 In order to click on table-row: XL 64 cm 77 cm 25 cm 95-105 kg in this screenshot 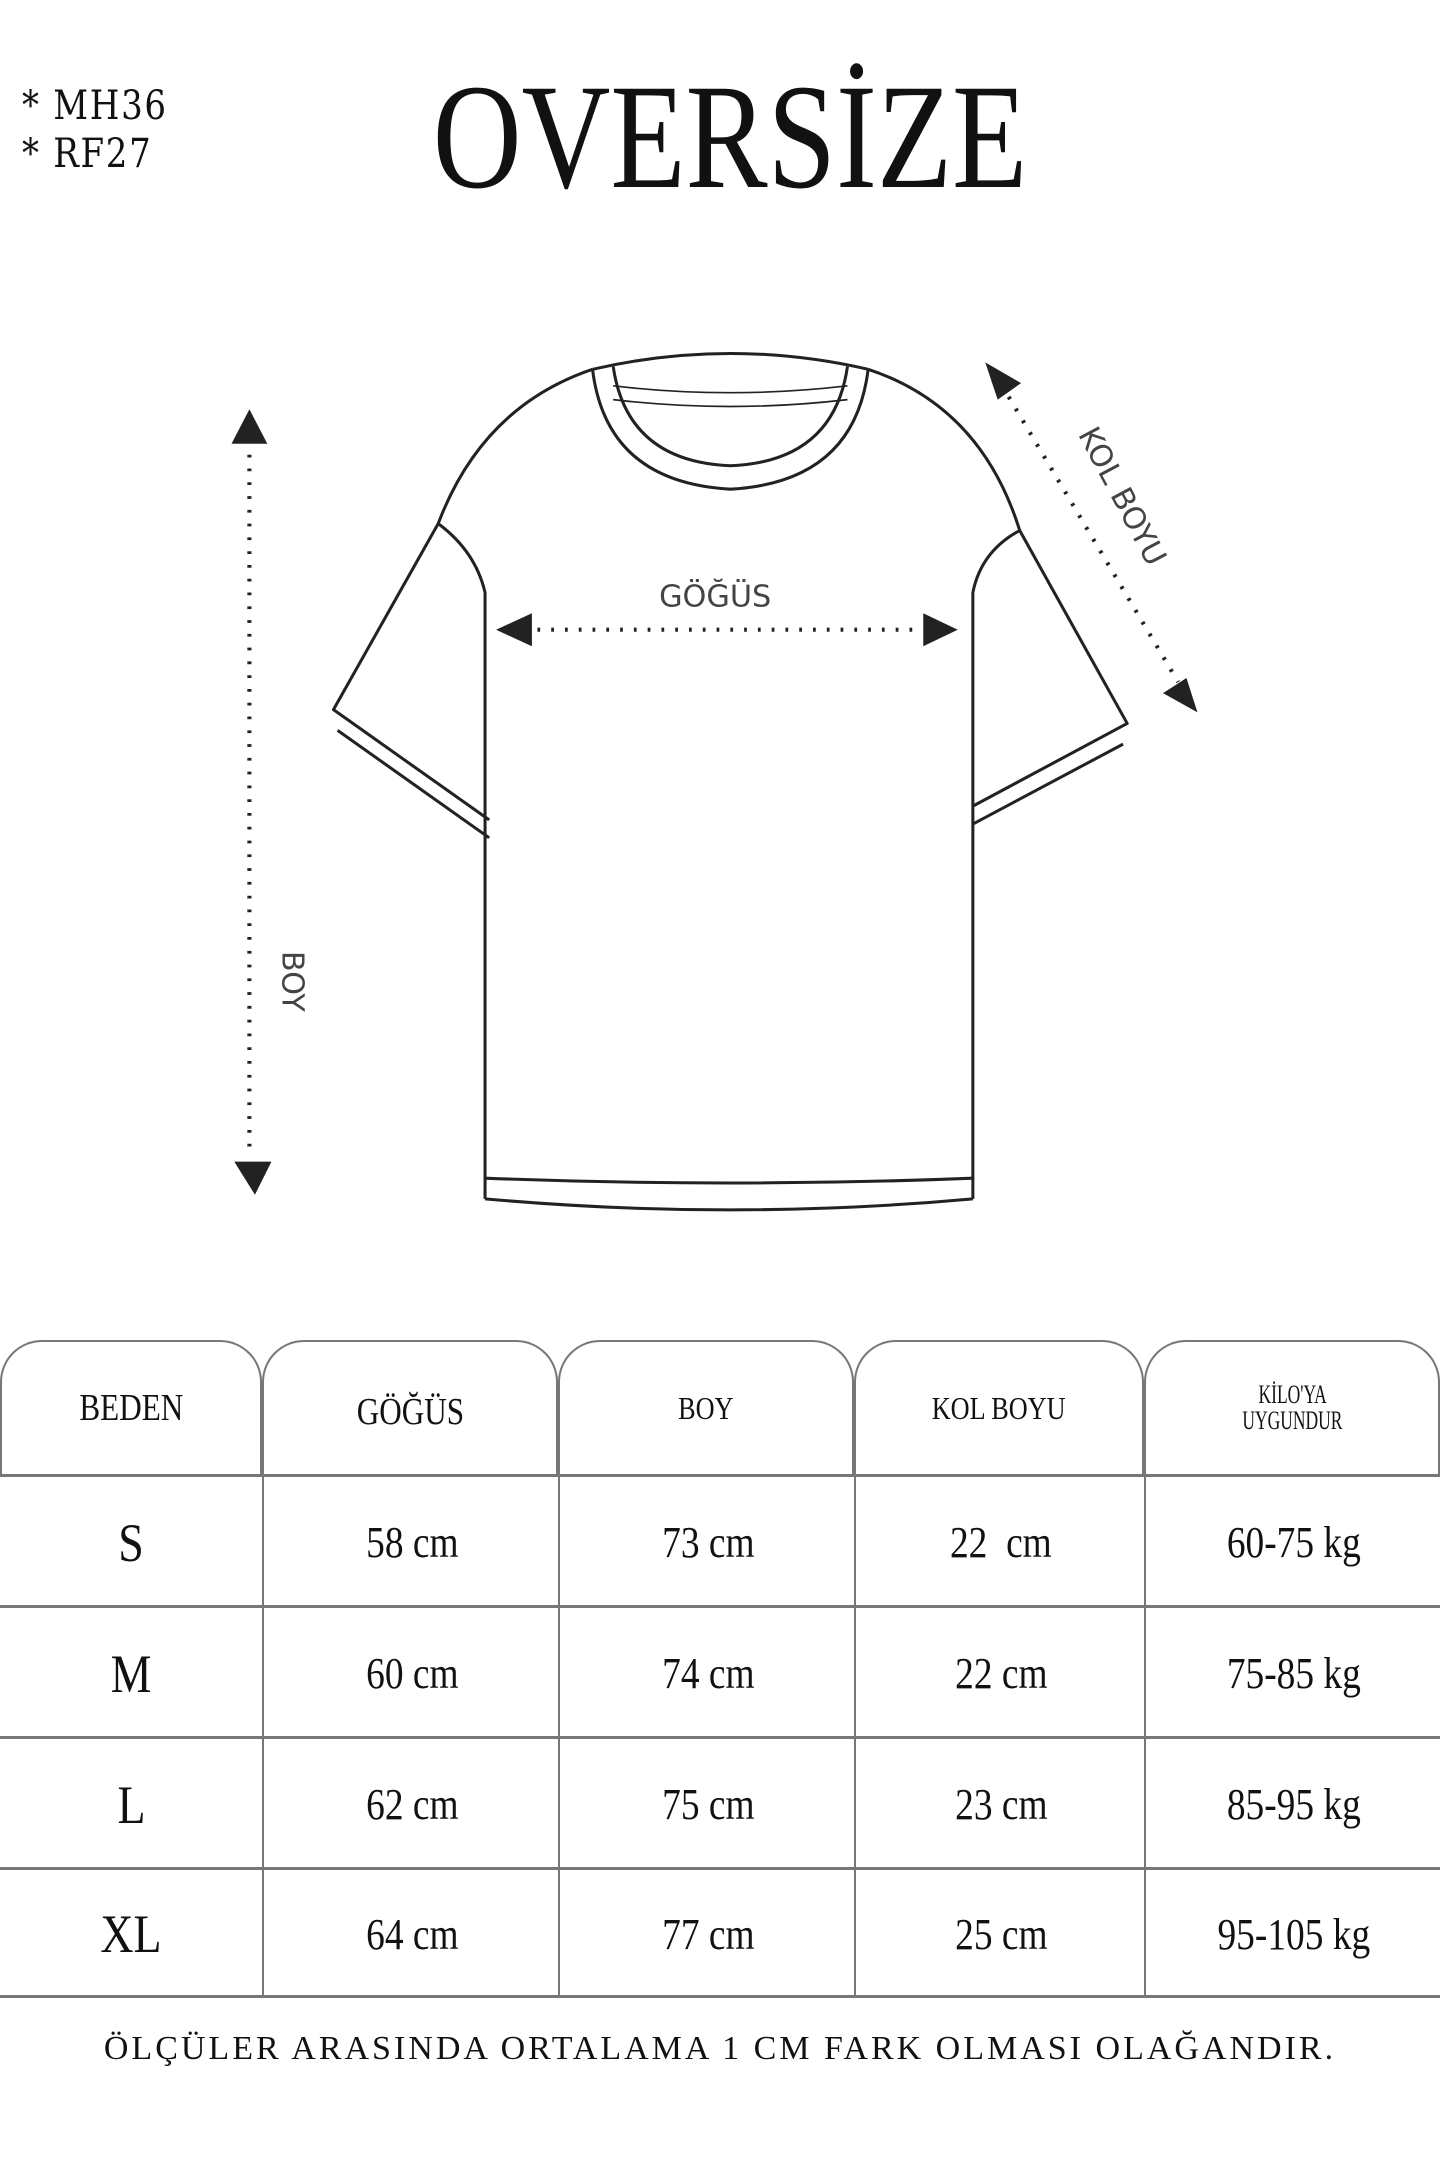, I will do `click(720, 1932)`.